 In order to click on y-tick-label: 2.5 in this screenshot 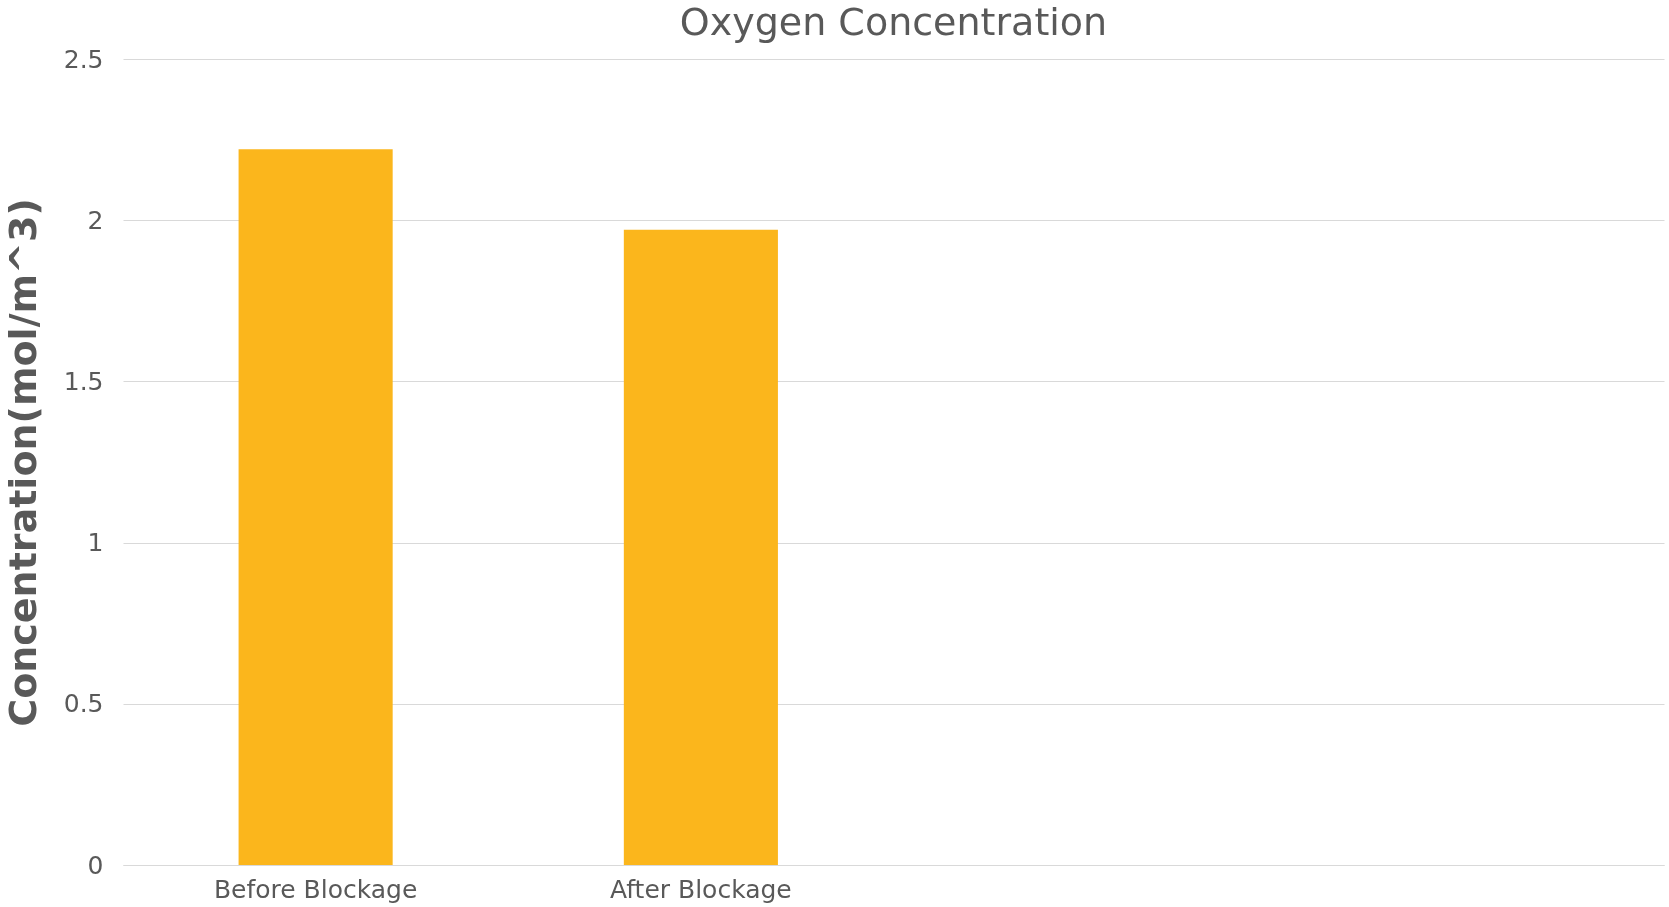, I will do `click(83, 59)`.